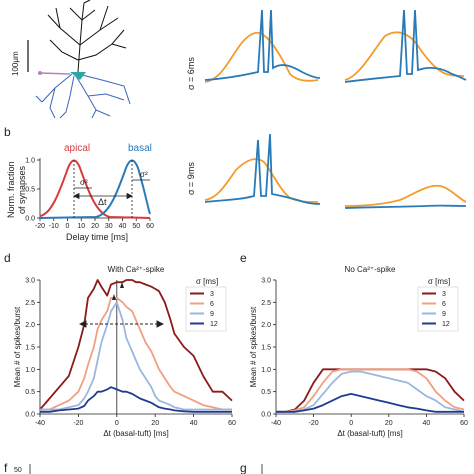  What do you see at coordinates (83, 96) in the screenshot?
I see `basal-dendrites` at bounding box center [83, 96].